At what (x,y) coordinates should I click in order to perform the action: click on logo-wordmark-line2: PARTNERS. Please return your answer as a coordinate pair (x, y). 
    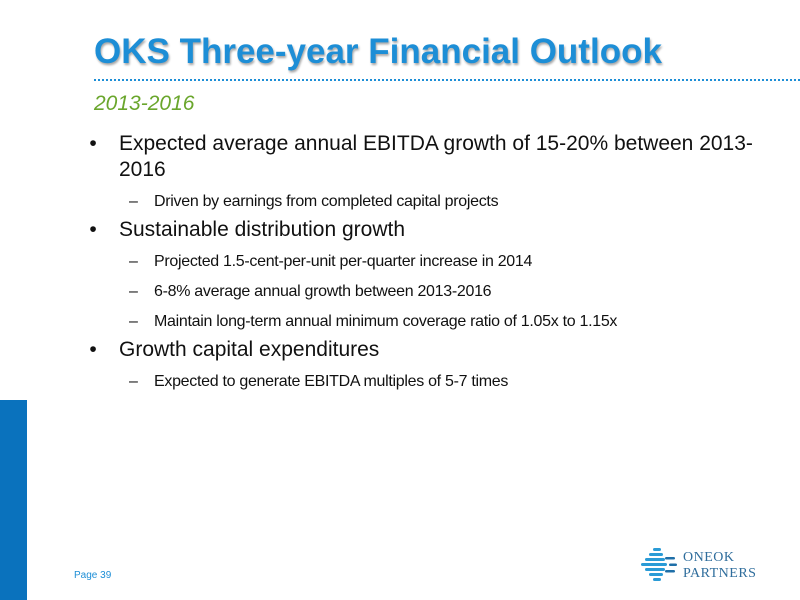
    Looking at the image, I should click on (720, 573).